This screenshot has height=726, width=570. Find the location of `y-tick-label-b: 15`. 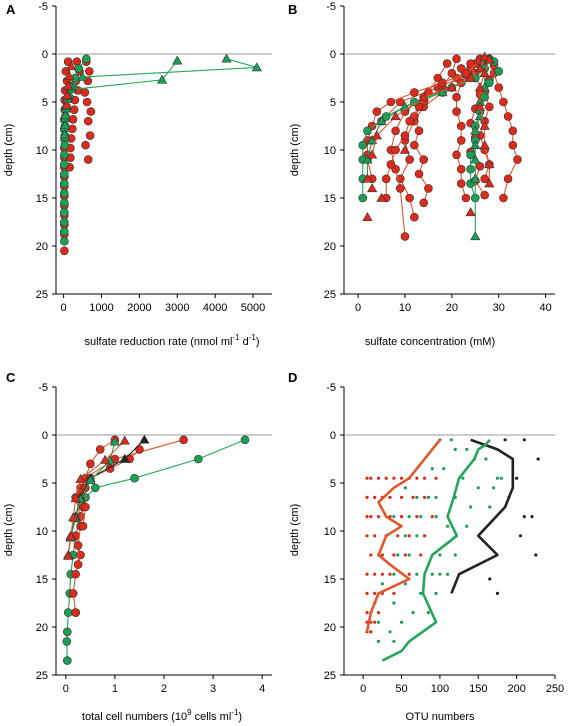

y-tick-label-b: 15 is located at coordinates (330, 199).